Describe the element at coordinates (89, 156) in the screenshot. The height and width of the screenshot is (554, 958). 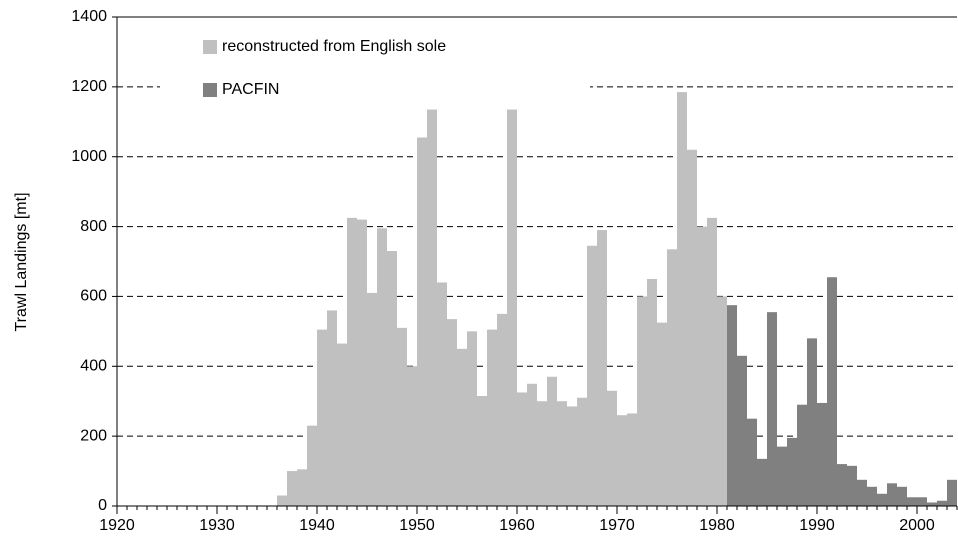
I see `y-tick-label: 1000` at that location.